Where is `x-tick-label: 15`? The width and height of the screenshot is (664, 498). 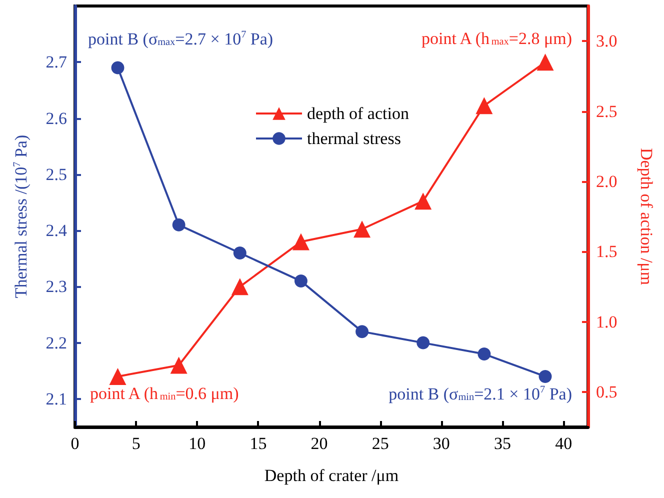
x-tick-label: 15 is located at coordinates (258, 443).